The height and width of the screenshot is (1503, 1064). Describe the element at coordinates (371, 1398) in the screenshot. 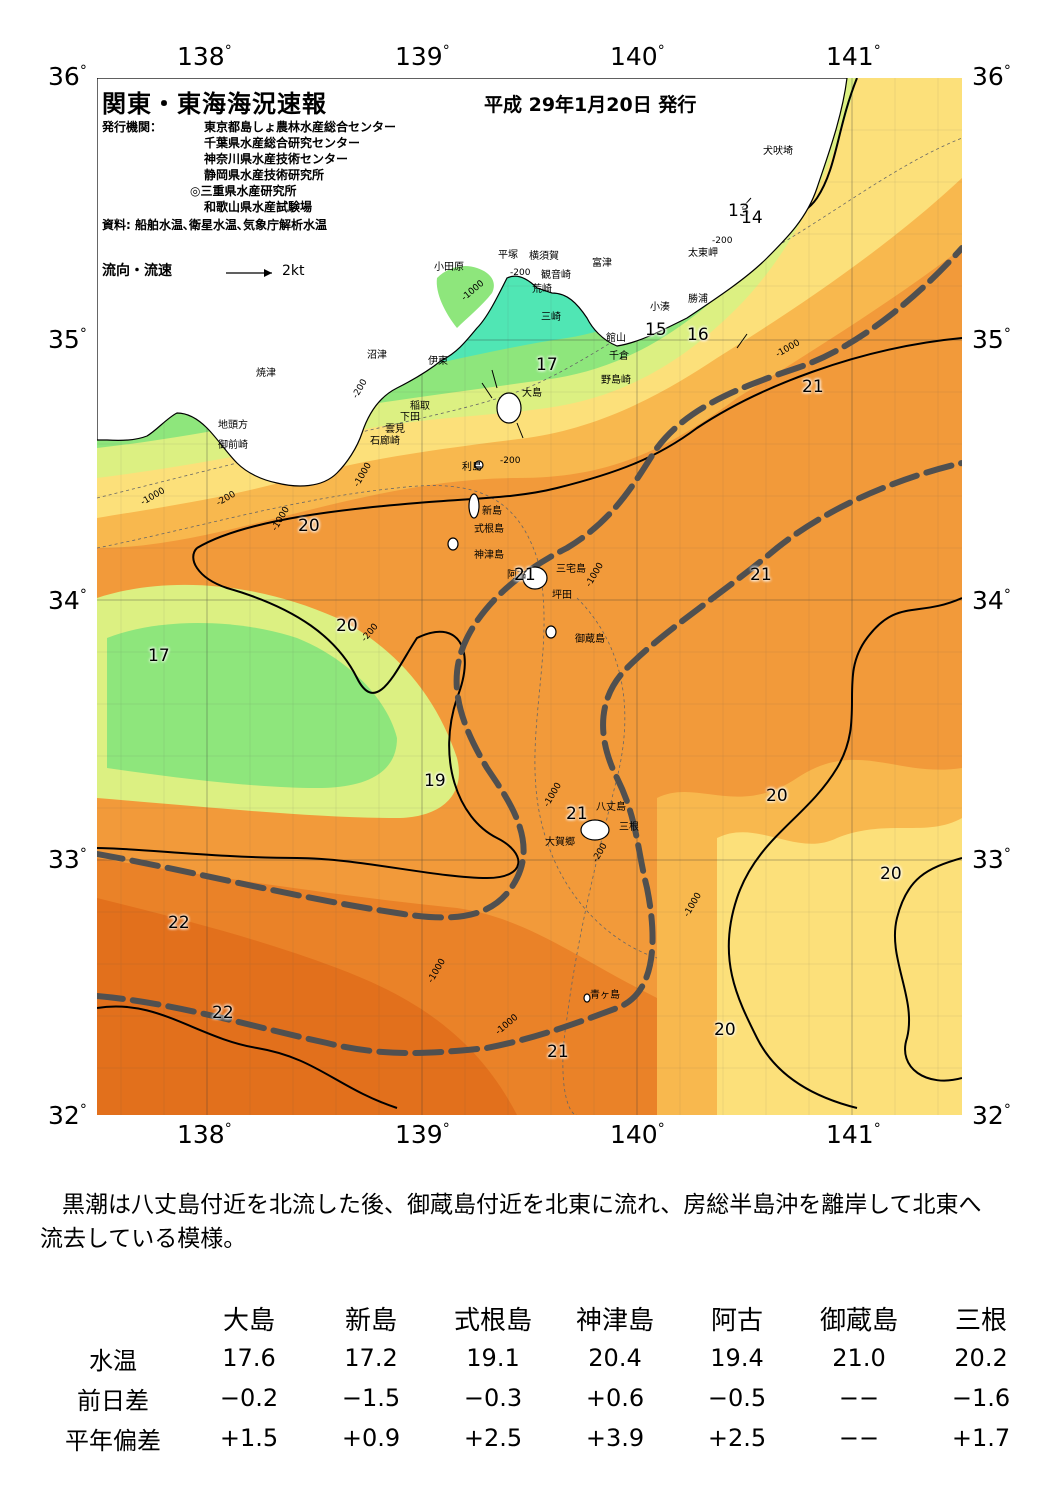

I see `table-cell: −1.5` at that location.